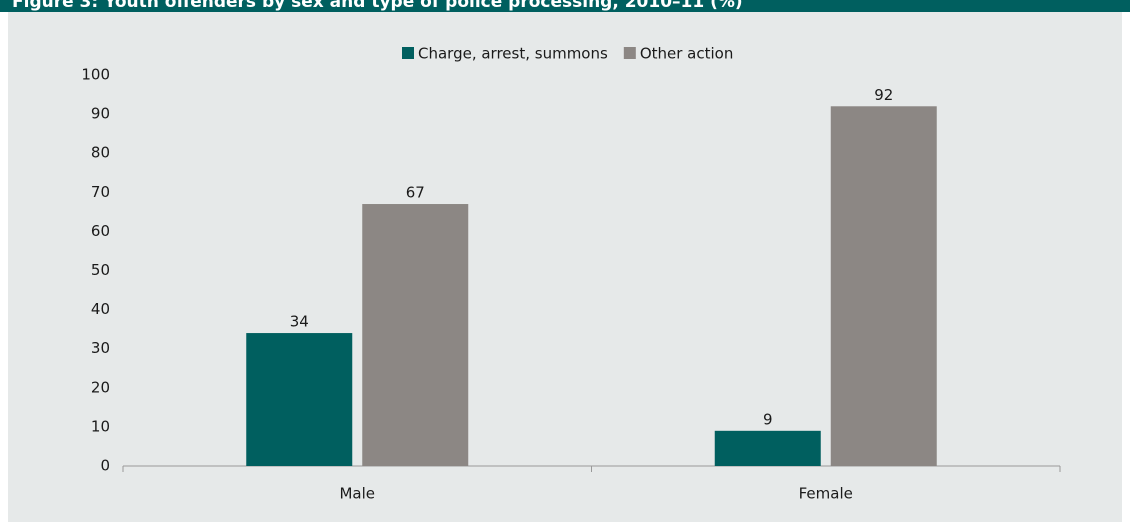  What do you see at coordinates (100, 387) in the screenshot?
I see `y-tick-label: 20` at bounding box center [100, 387].